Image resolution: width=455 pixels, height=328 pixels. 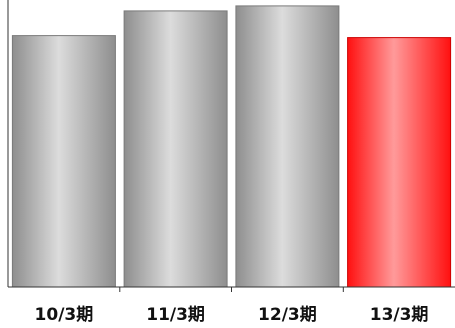 What do you see at coordinates (64, 315) in the screenshot?
I see `x-tick-label: 10/3期` at bounding box center [64, 315].